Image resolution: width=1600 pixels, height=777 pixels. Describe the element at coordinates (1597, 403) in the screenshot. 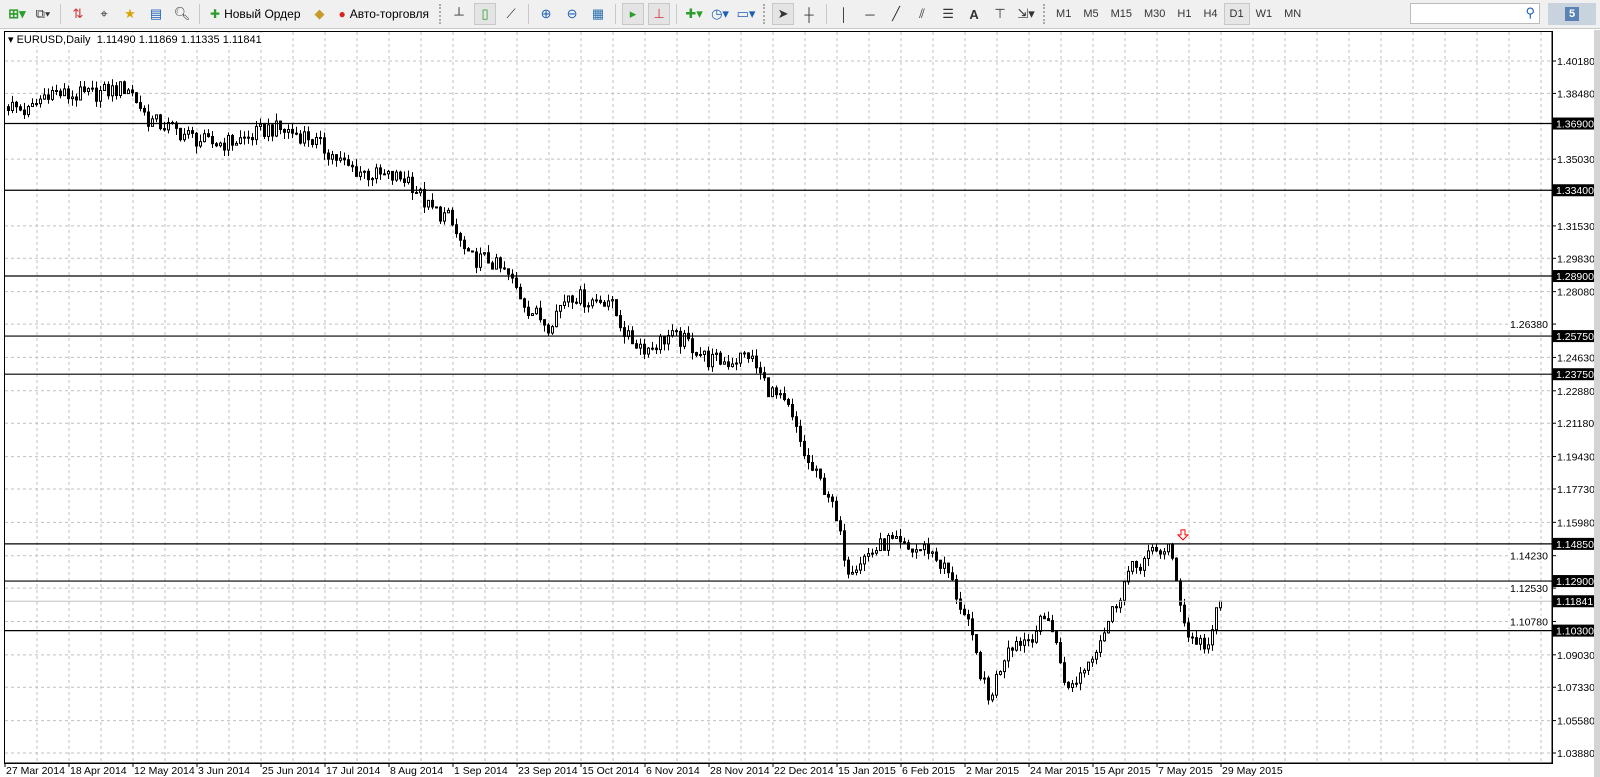

I see `vertical-scrollbar` at that location.